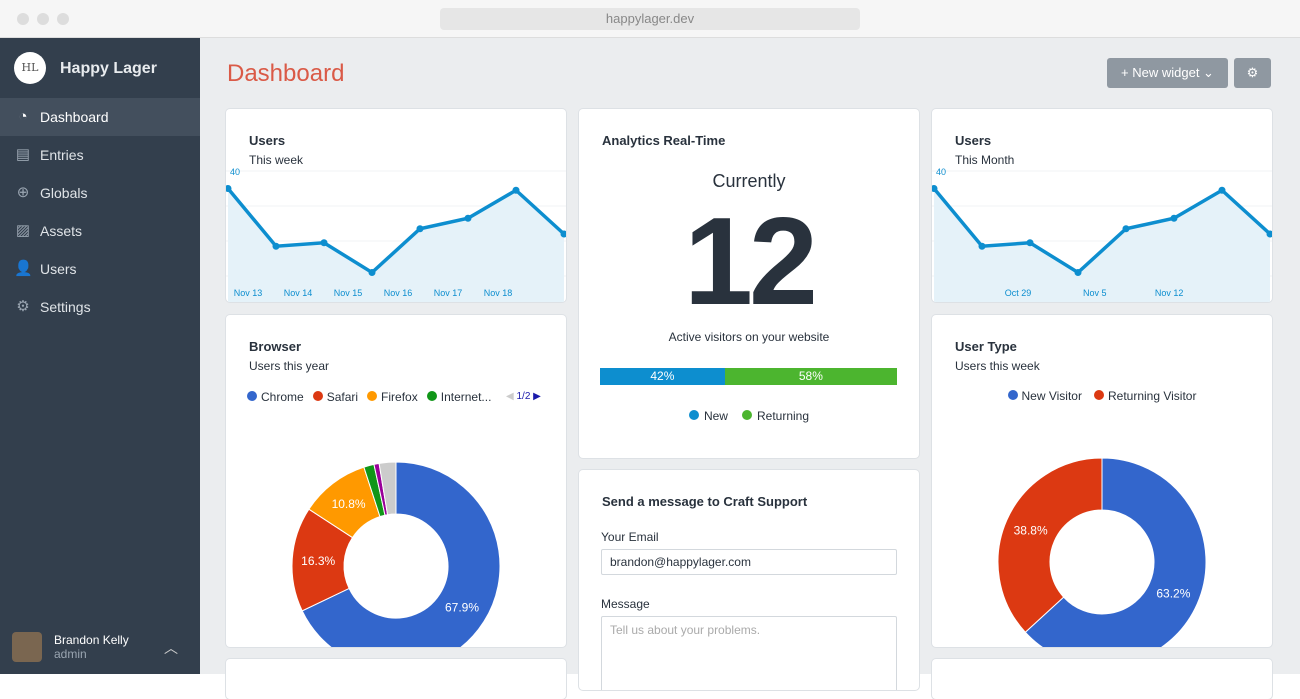 The height and width of the screenshot is (699, 1300). What do you see at coordinates (749, 562) in the screenshot?
I see `email-field: brandon@happylager.com` at bounding box center [749, 562].